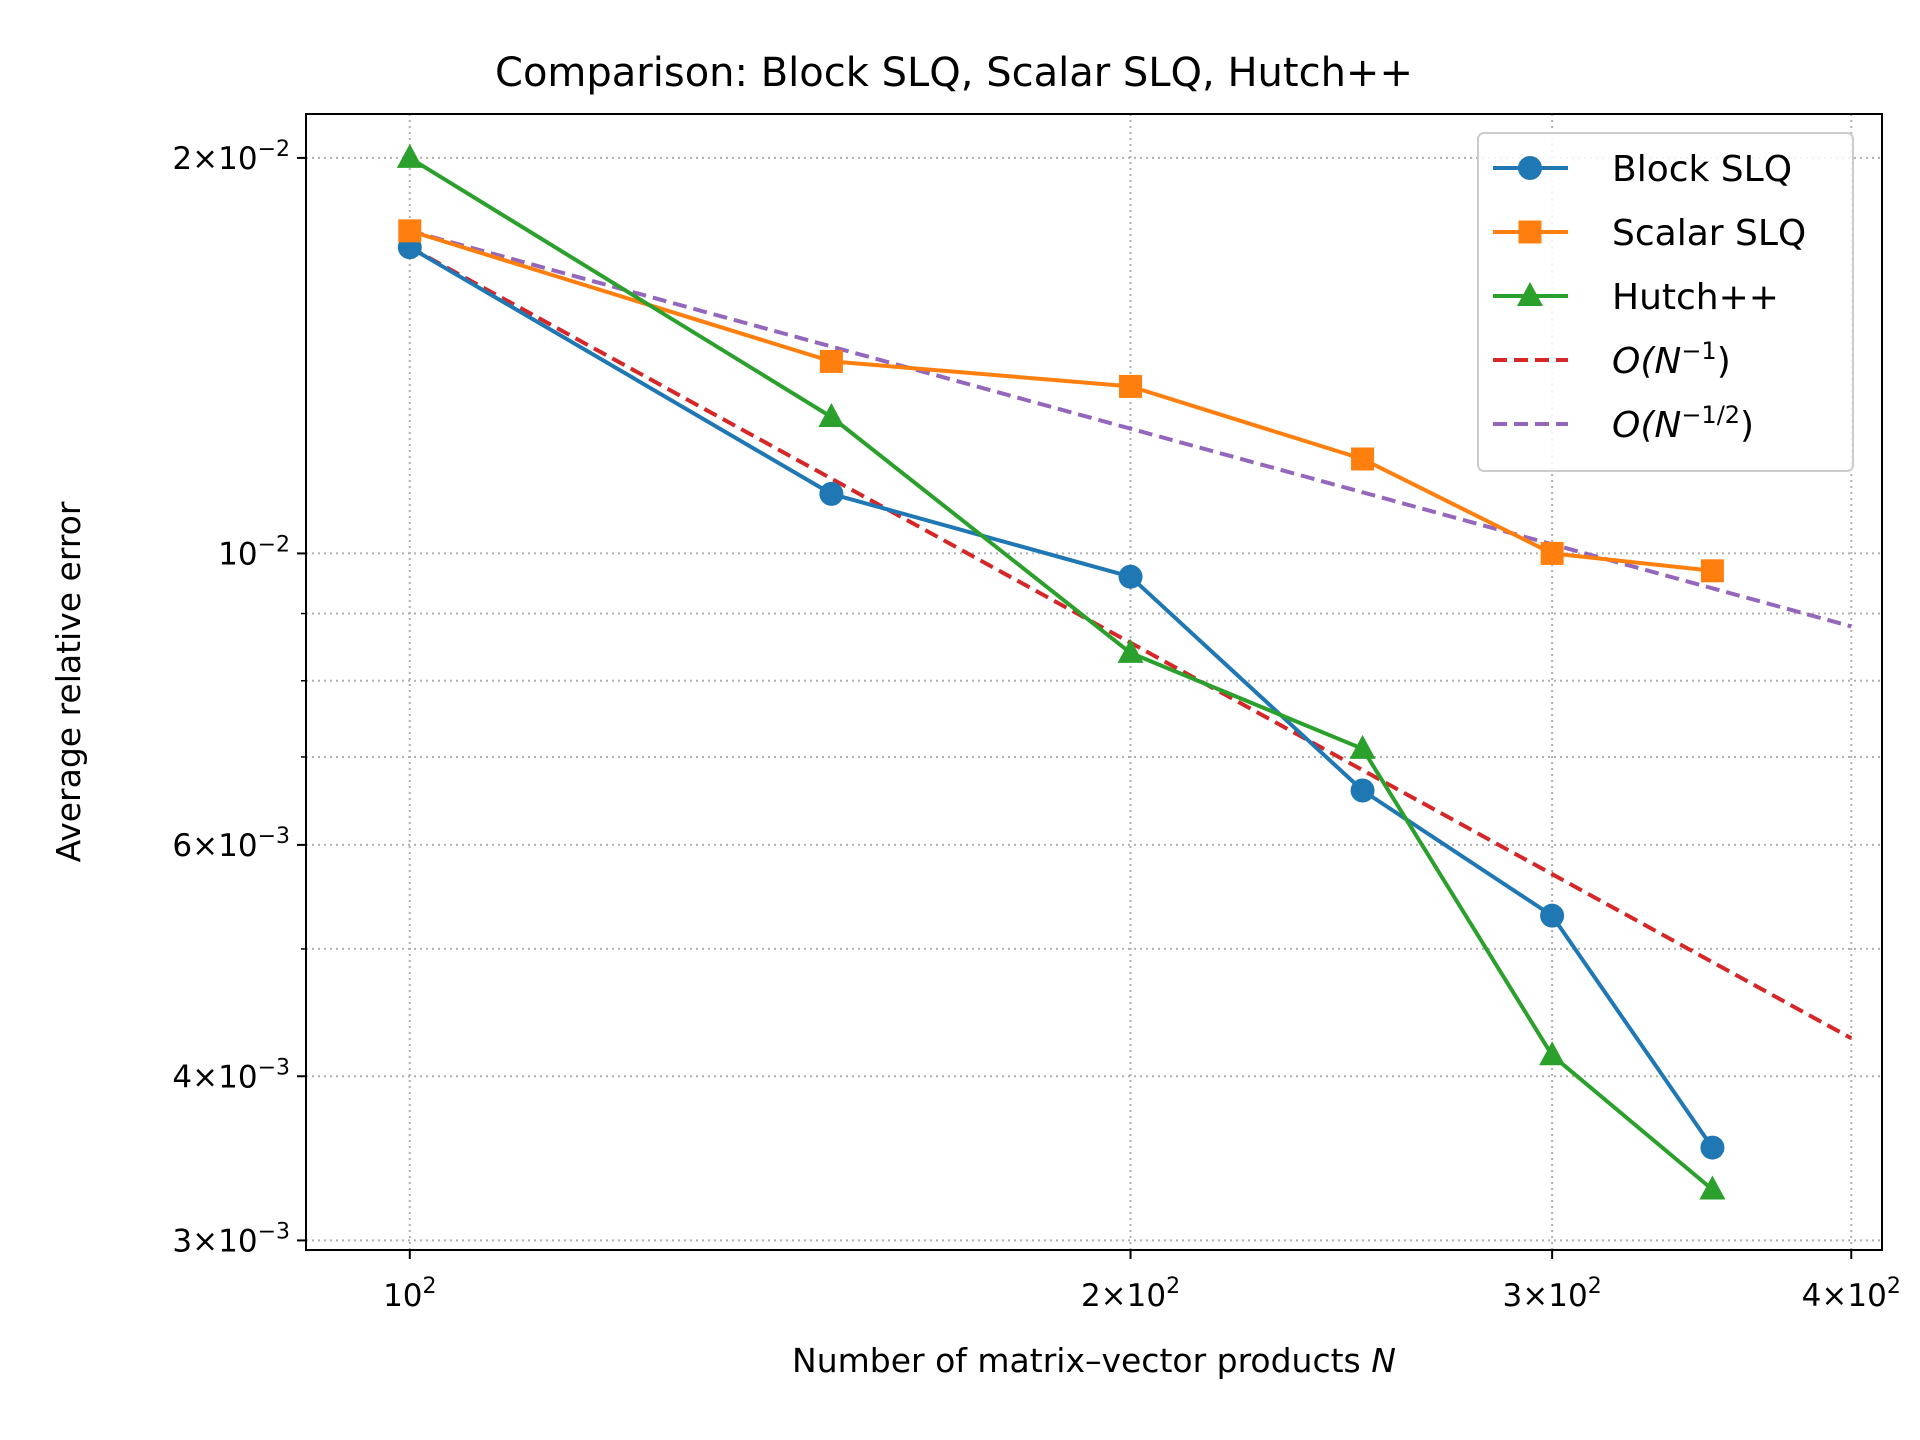 The height and width of the screenshot is (1440, 1920). Describe the element at coordinates (68, 681) in the screenshot. I see `y-axis-label: Average relative error` at that location.